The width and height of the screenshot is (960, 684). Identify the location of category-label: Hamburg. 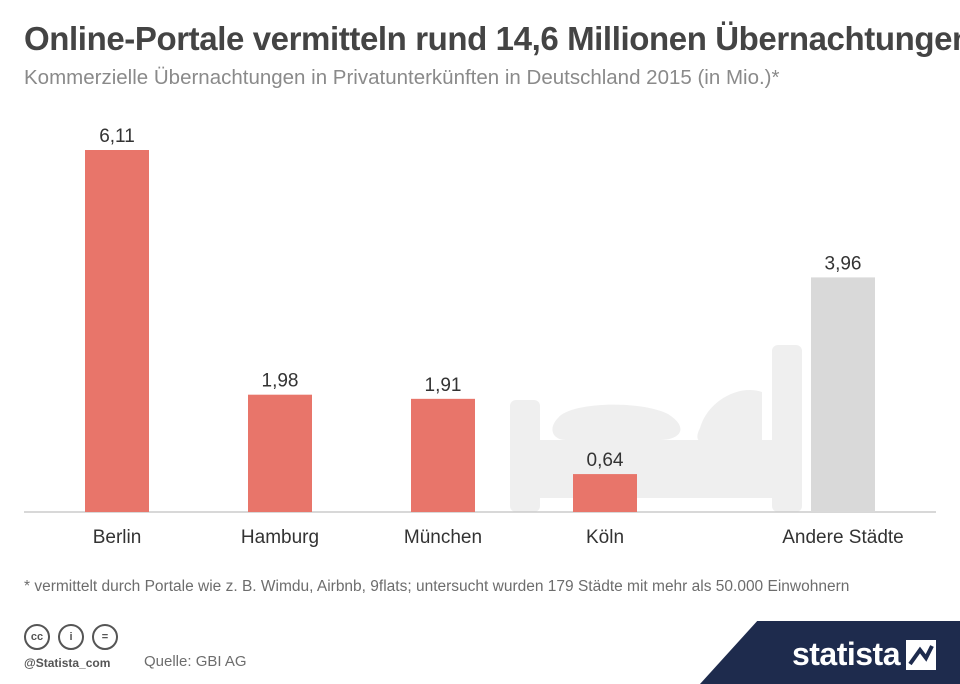
(280, 537).